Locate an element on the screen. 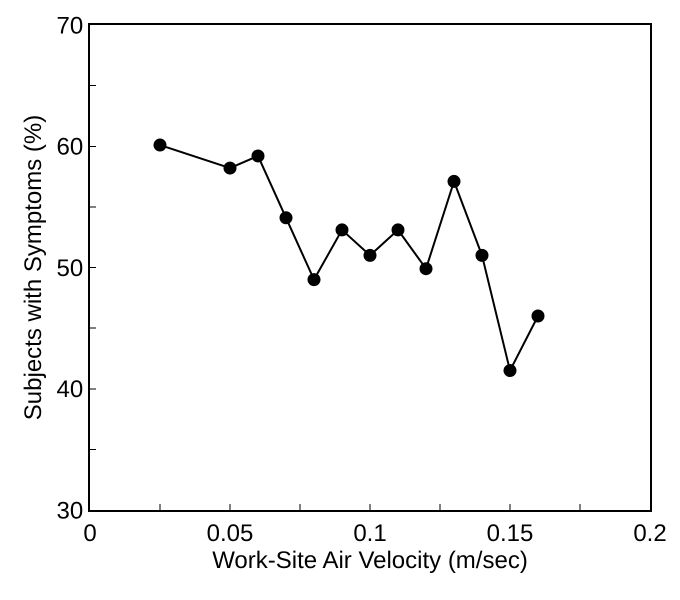  x-tick-label: 0.05 is located at coordinates (230, 533).